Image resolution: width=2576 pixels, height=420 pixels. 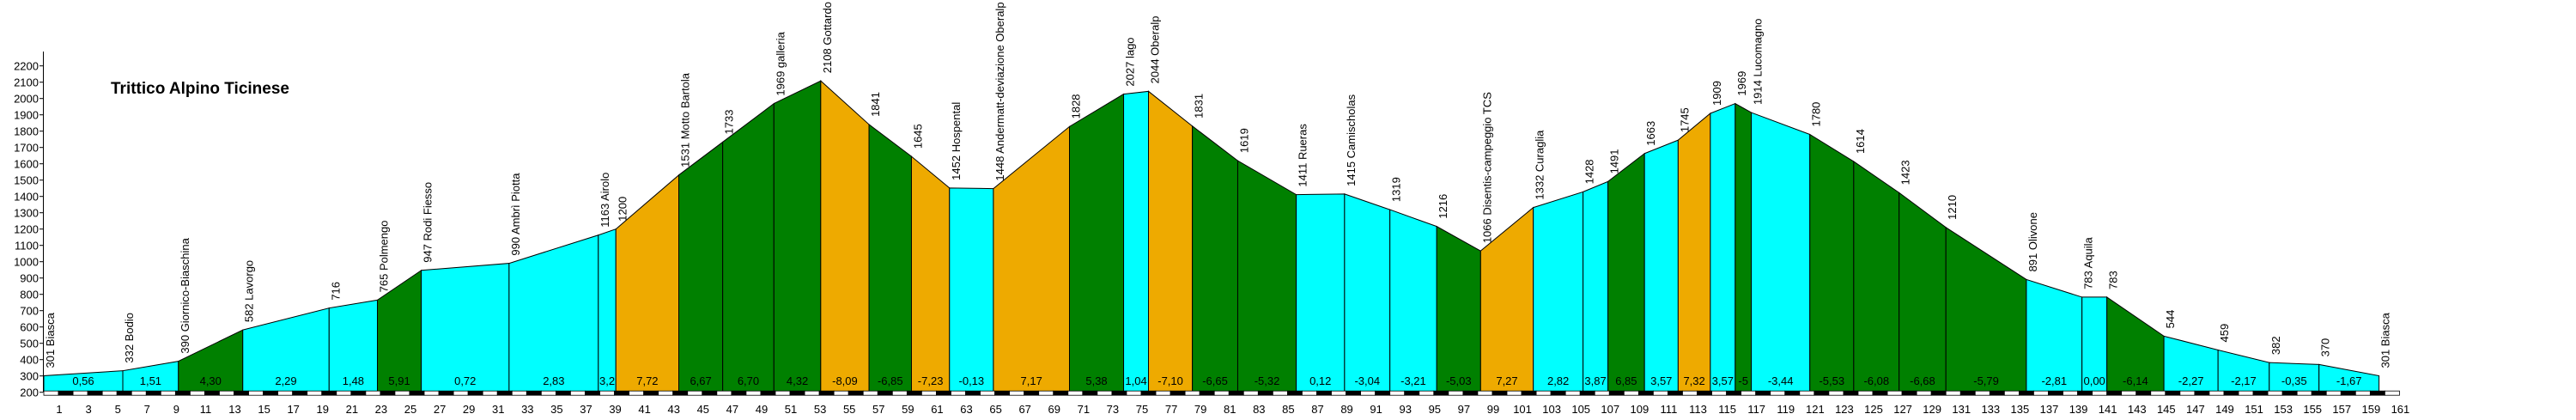 I want to click on gradient-label: 0,12, so click(x=1320, y=381).